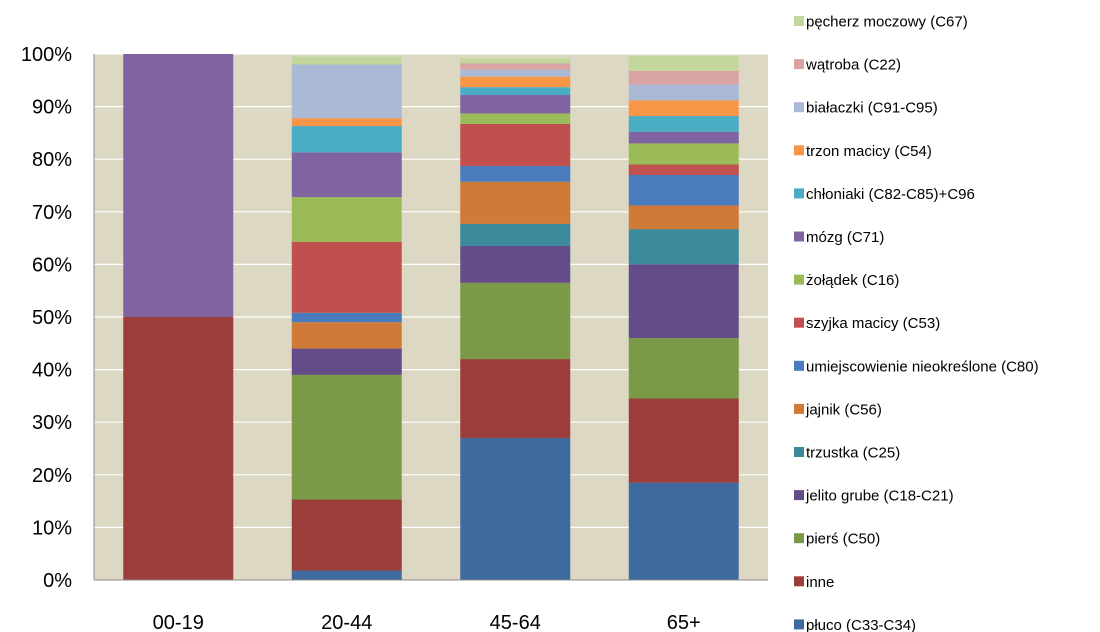 The width and height of the screenshot is (1100, 632). Describe the element at coordinates (922, 366) in the screenshot. I see `legend-label: umiejscowienie nieokreślone (C80)` at that location.